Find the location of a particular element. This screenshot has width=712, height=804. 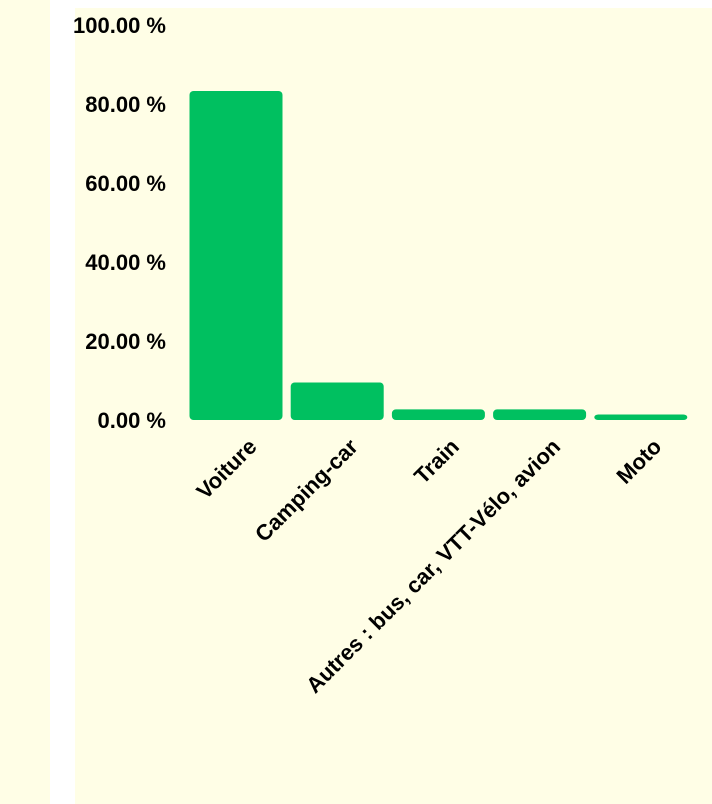

x-category-label: Train is located at coordinates (436, 461).